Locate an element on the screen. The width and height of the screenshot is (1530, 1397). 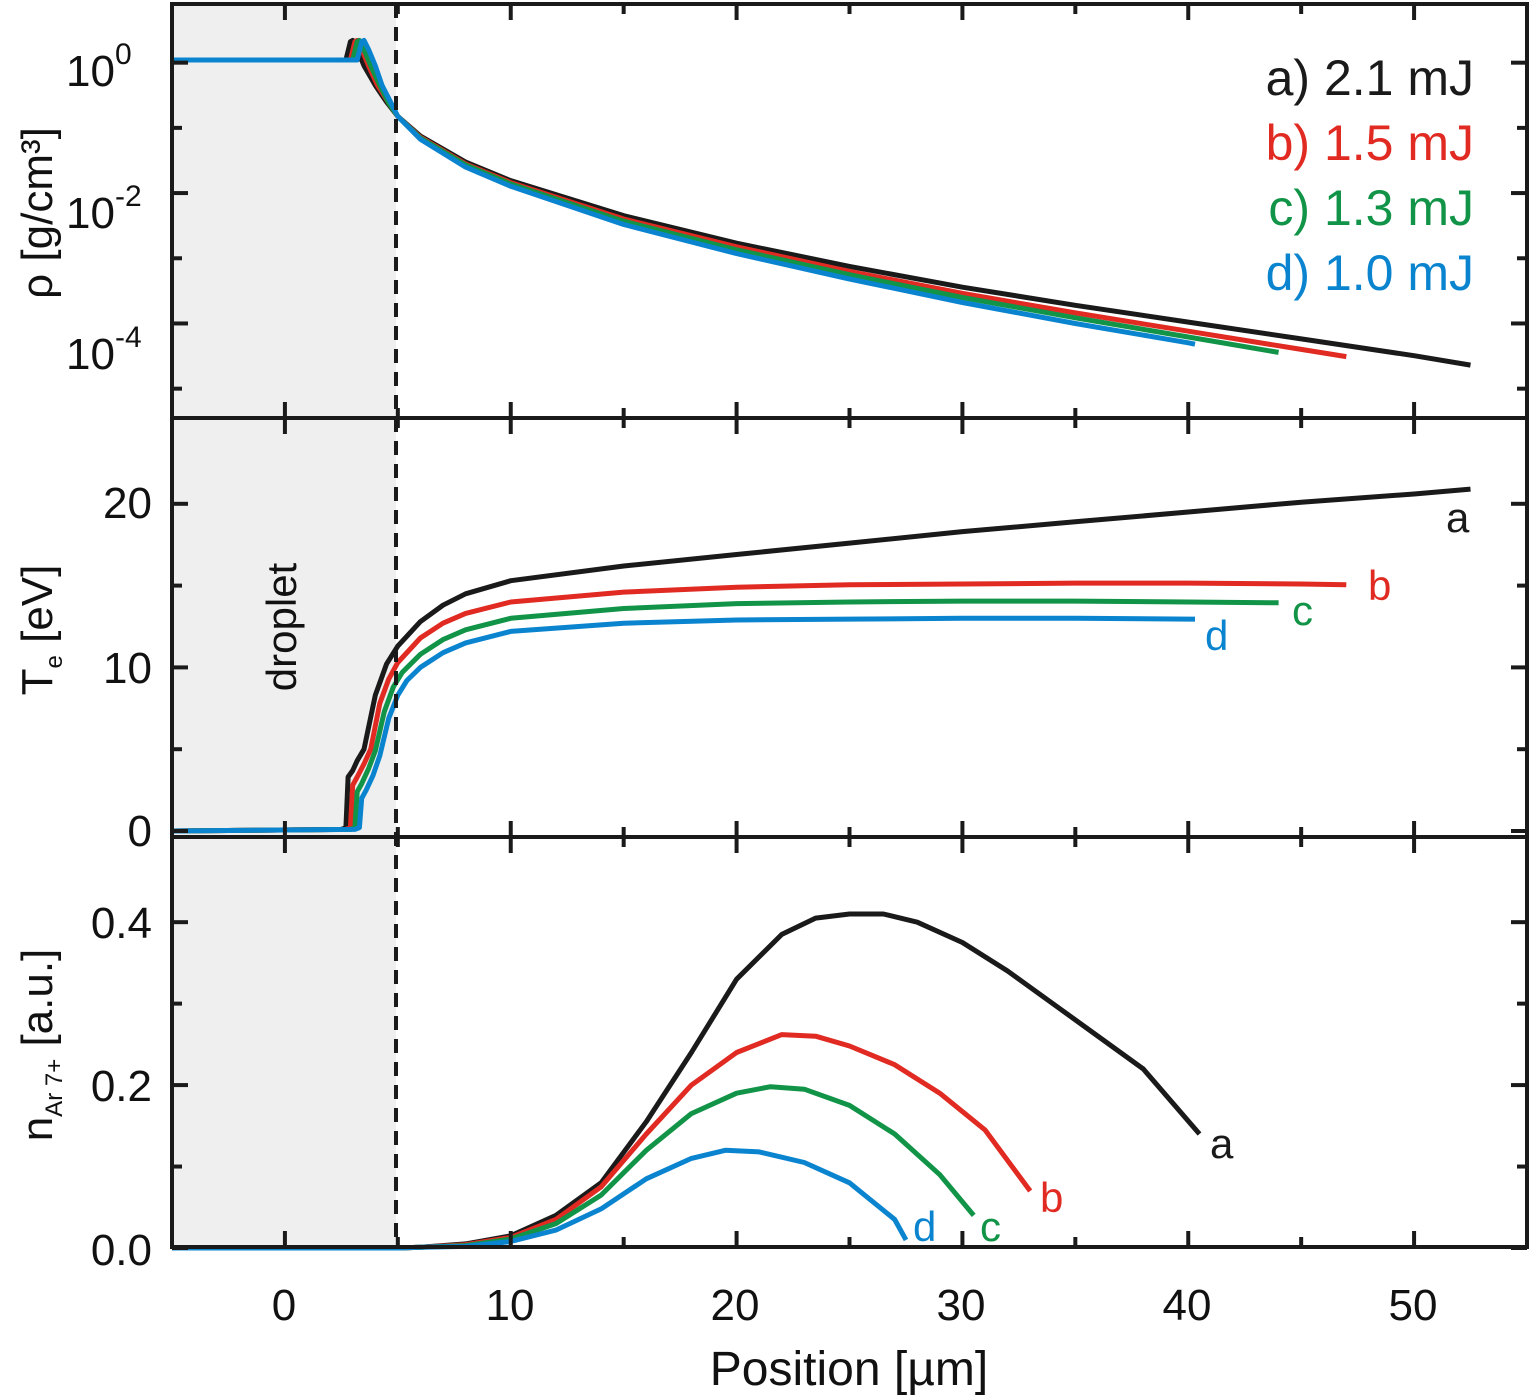
temperature-y-axis-label: Te [eV] is located at coordinates (40, 630).